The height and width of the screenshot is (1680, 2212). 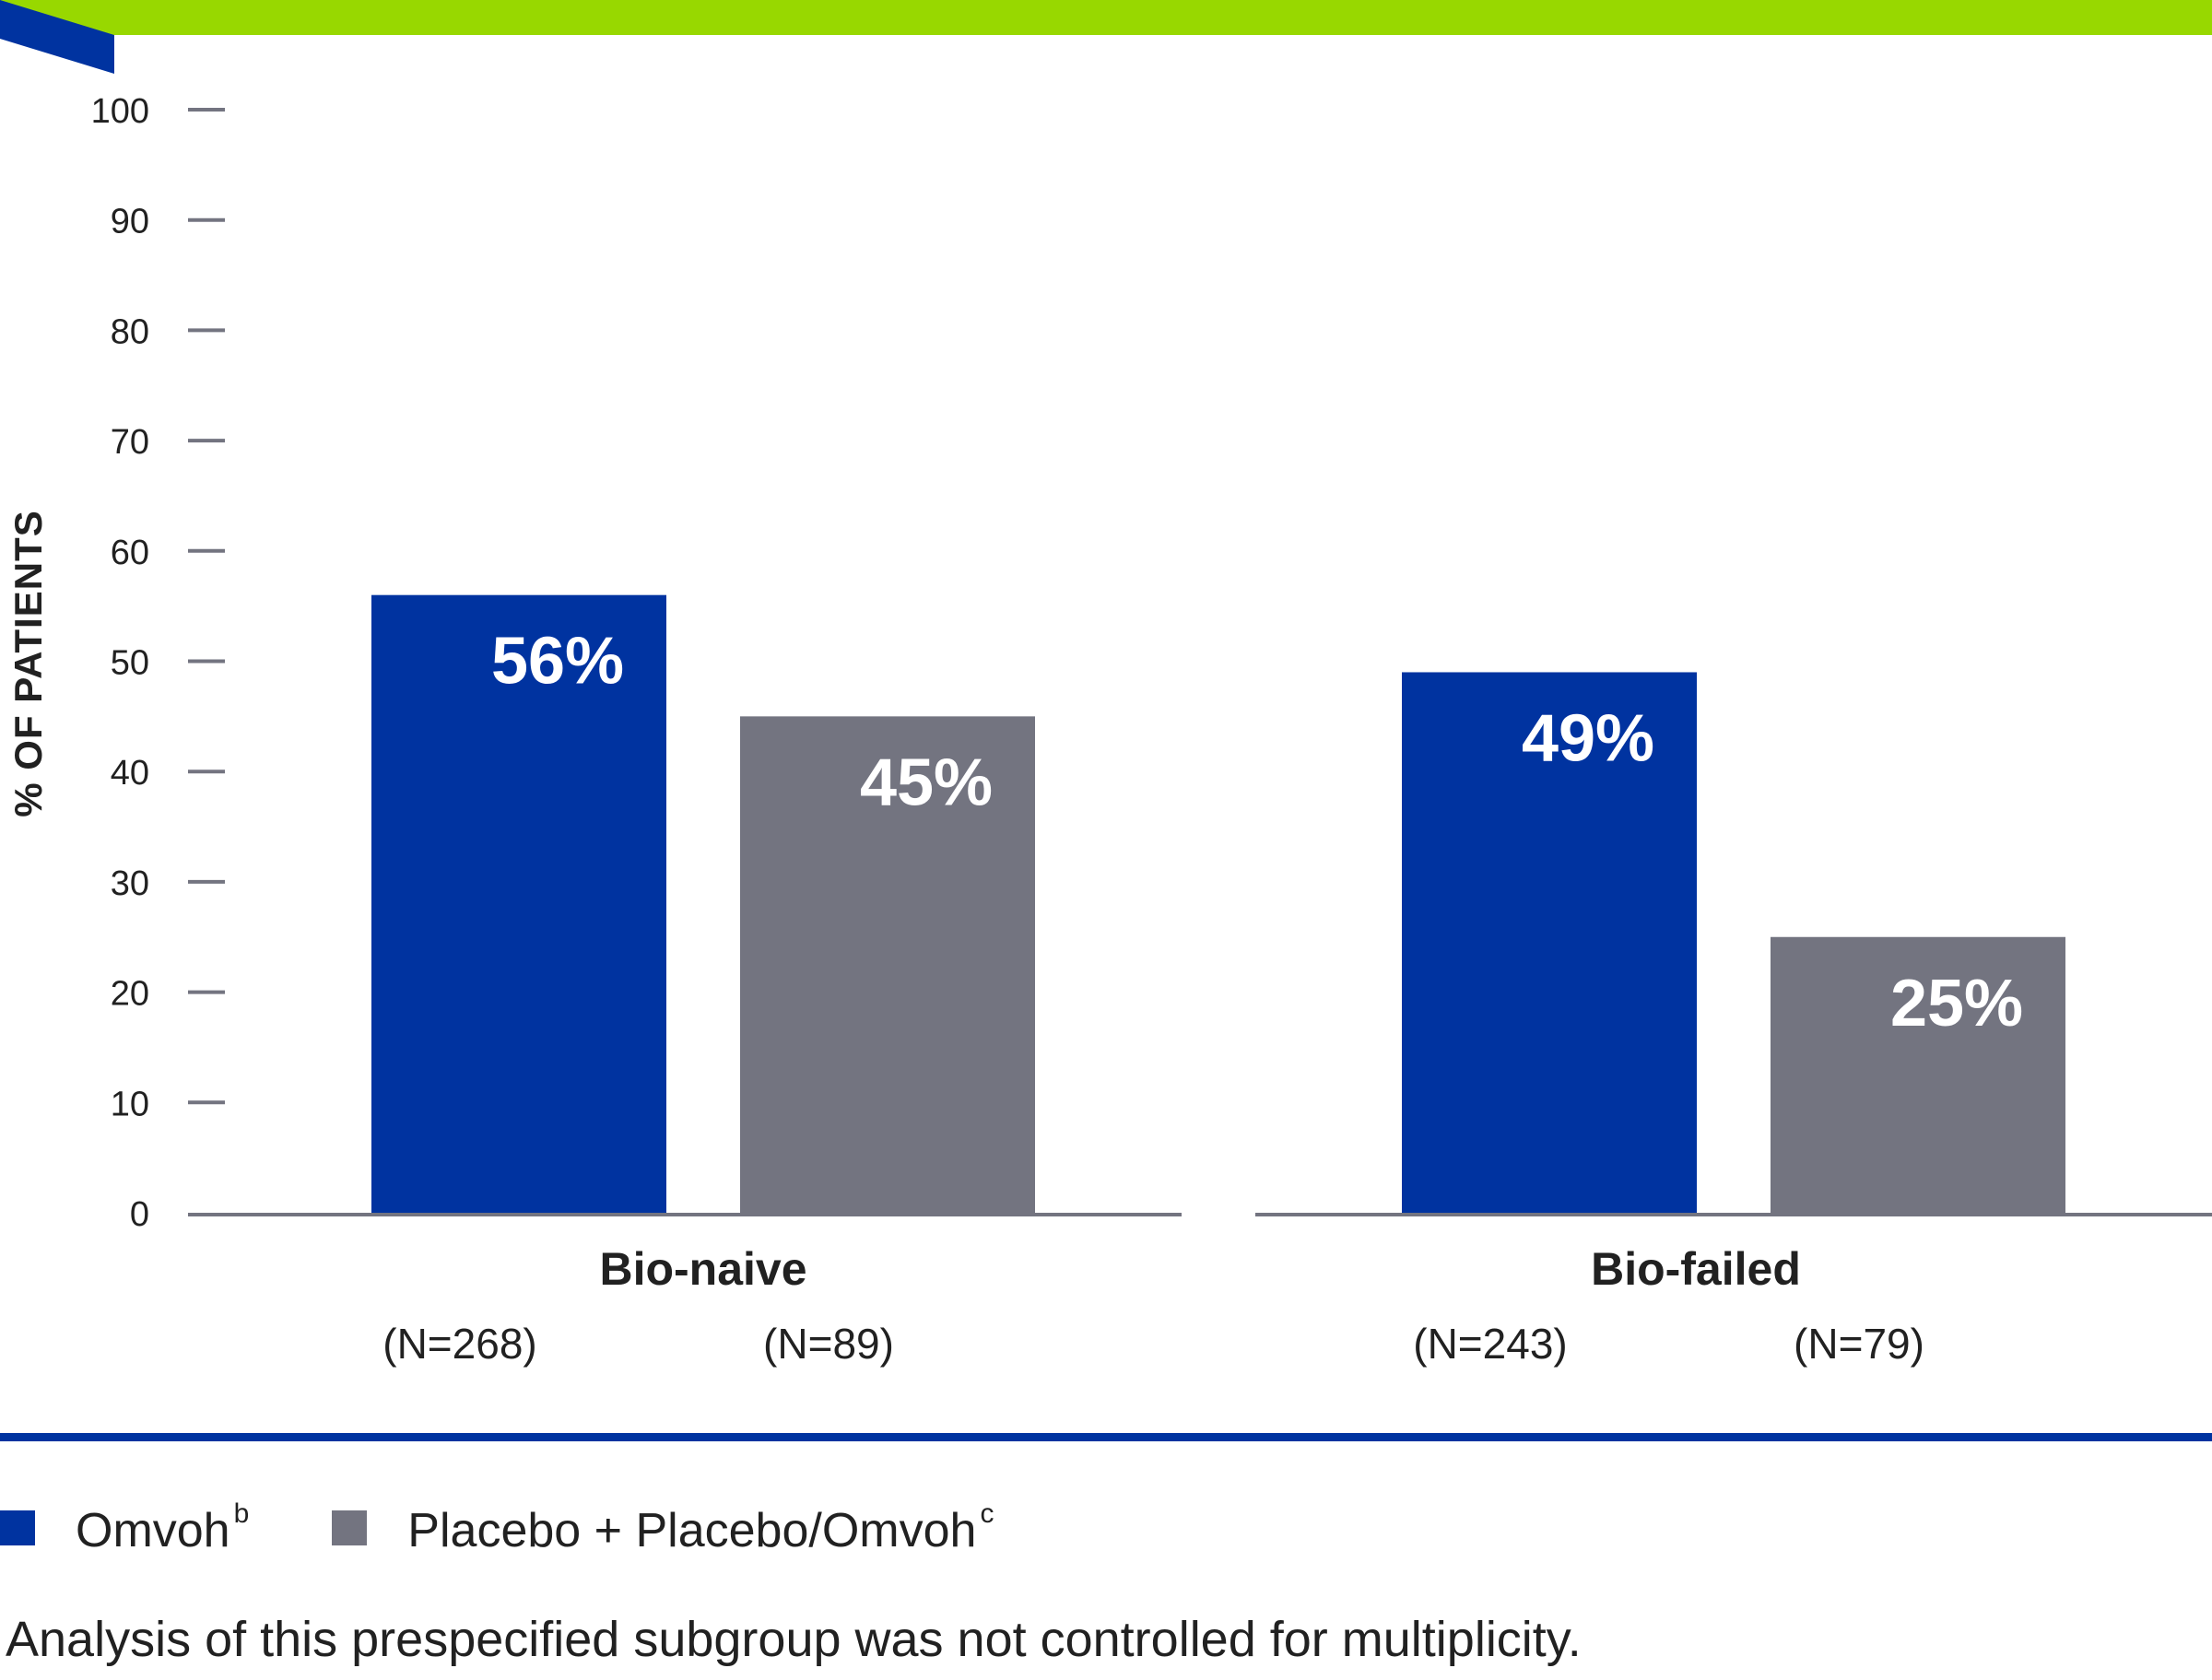 I want to click on legend-item-omvoh: Omvoh b, so click(x=124, y=1528).